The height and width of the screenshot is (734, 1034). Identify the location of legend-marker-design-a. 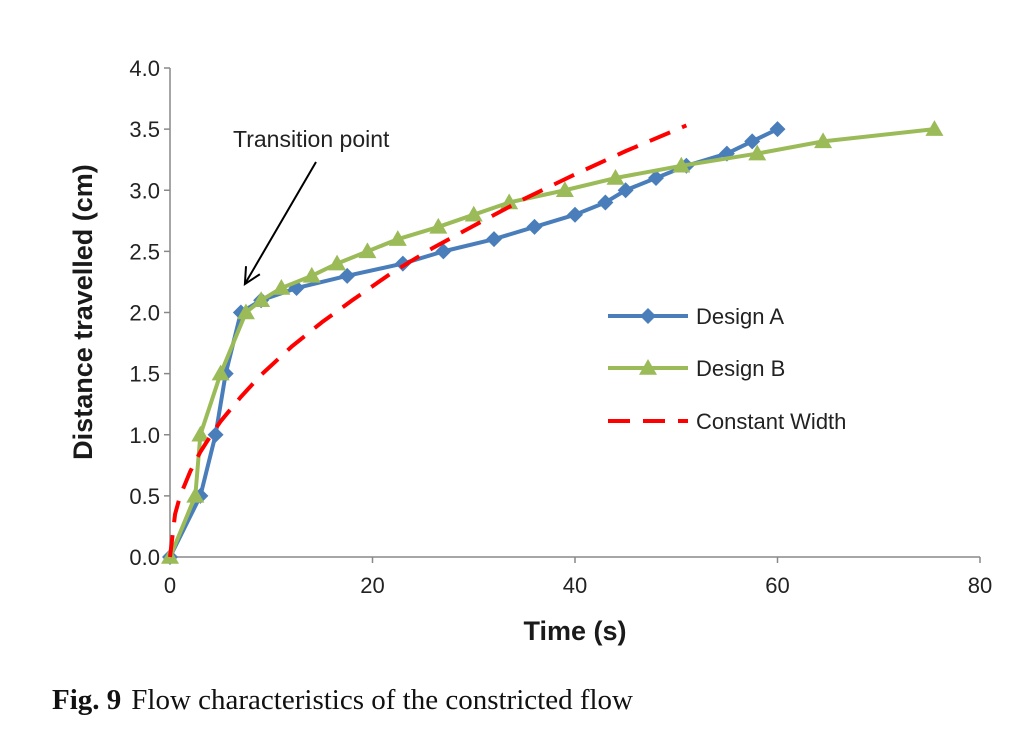
(648, 316).